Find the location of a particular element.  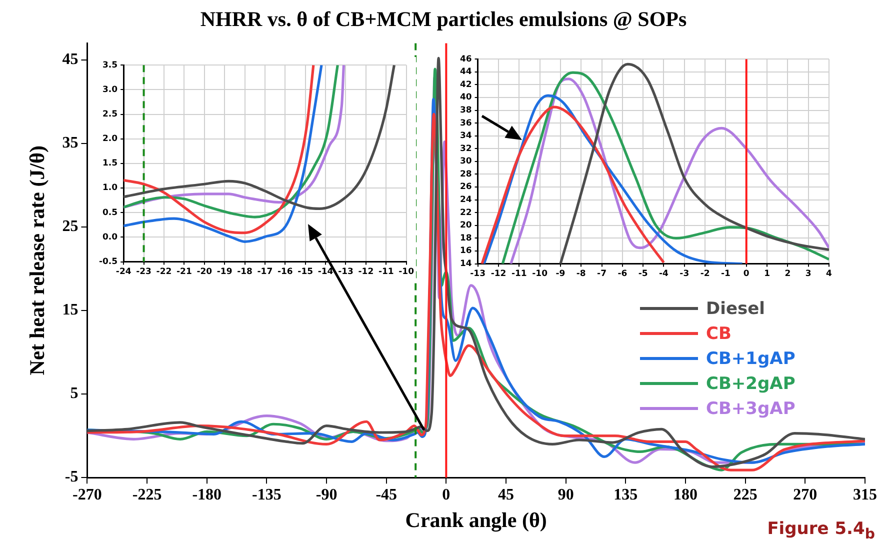

x-tick-label: -15 is located at coordinates (306, 272).